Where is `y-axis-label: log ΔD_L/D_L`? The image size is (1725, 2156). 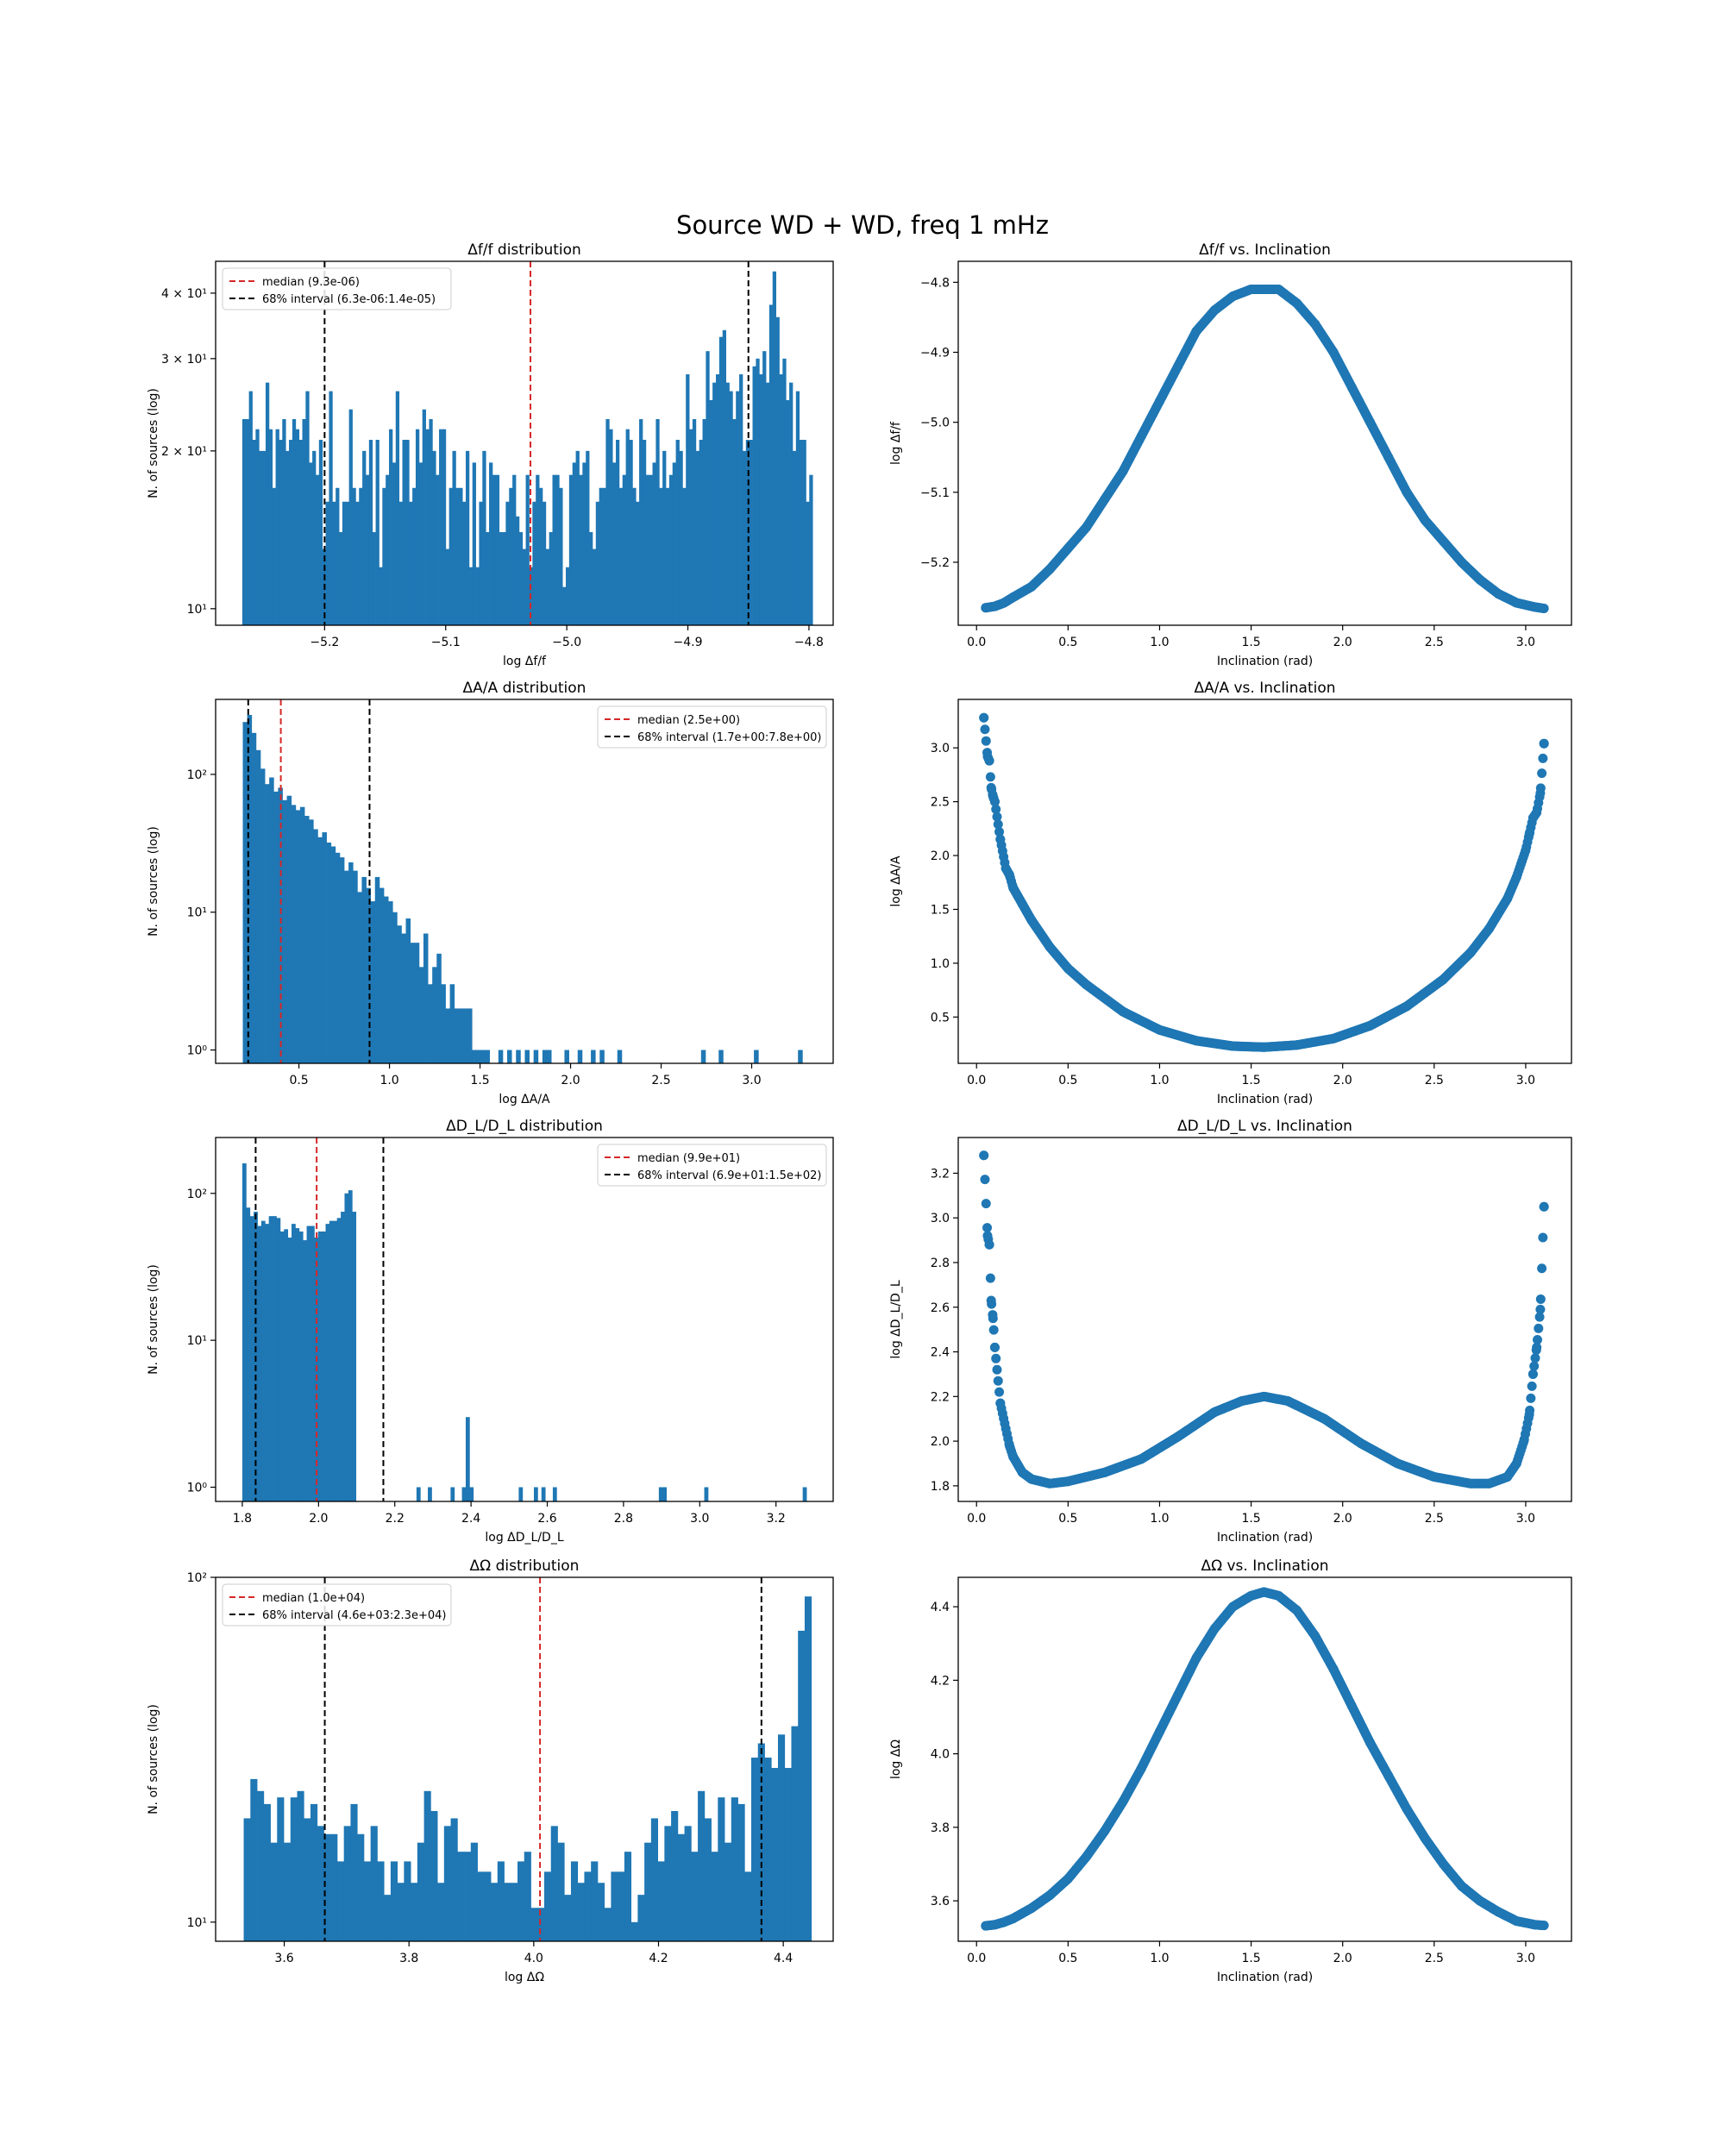
y-axis-label: log ΔD_L/D_L is located at coordinates (896, 1319).